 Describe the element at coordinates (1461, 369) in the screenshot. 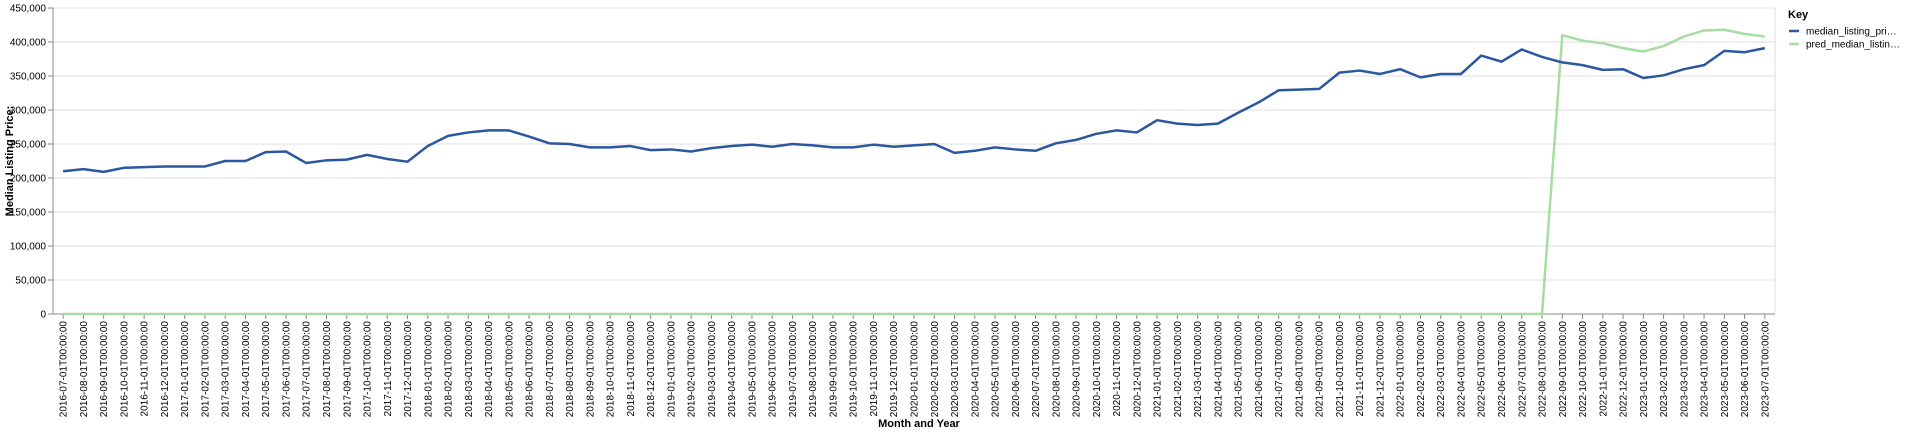

I see `x-tick-label: 2022-04-01T00:00:00` at that location.